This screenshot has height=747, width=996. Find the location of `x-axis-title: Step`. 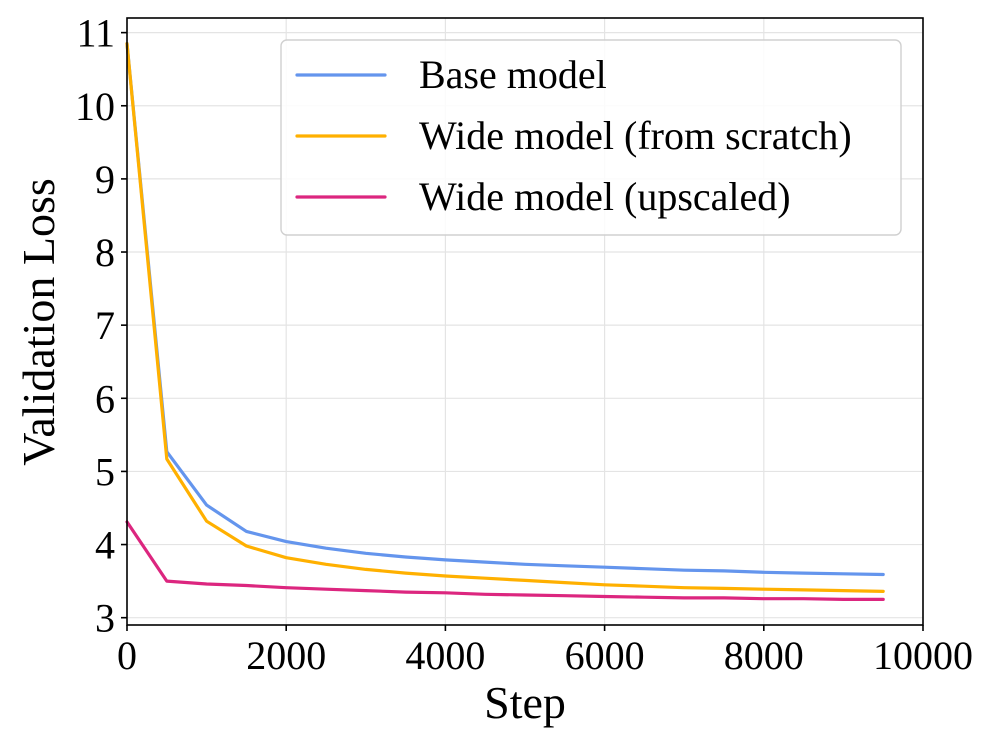

x-axis-title: Step is located at coordinates (525, 702).